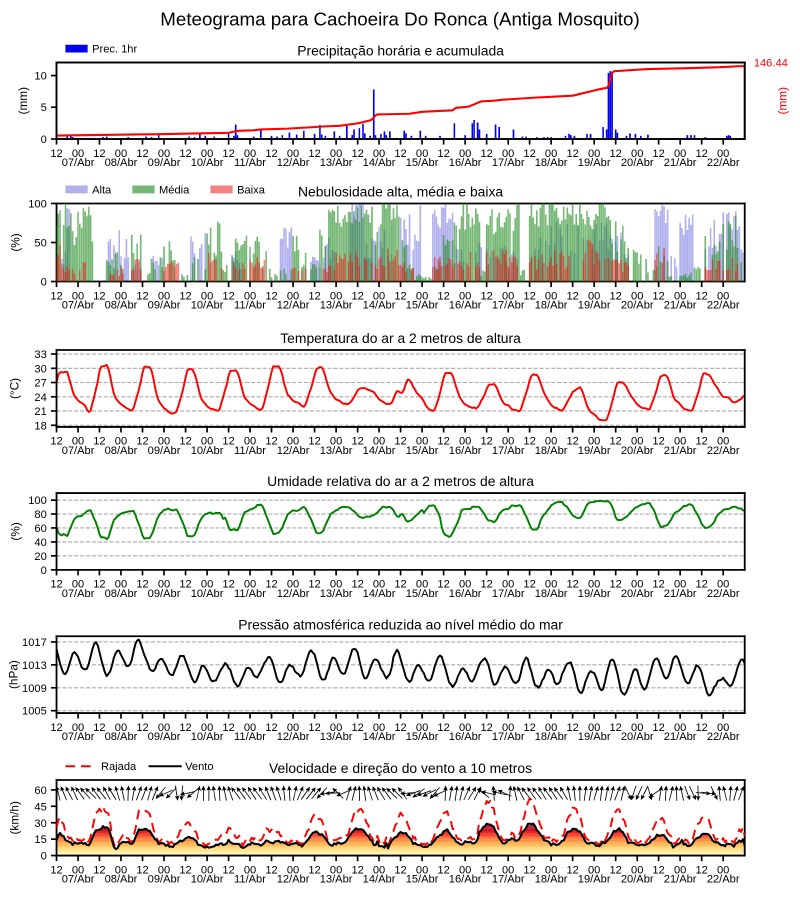  I want to click on svg-text: 5, so click(44, 108).